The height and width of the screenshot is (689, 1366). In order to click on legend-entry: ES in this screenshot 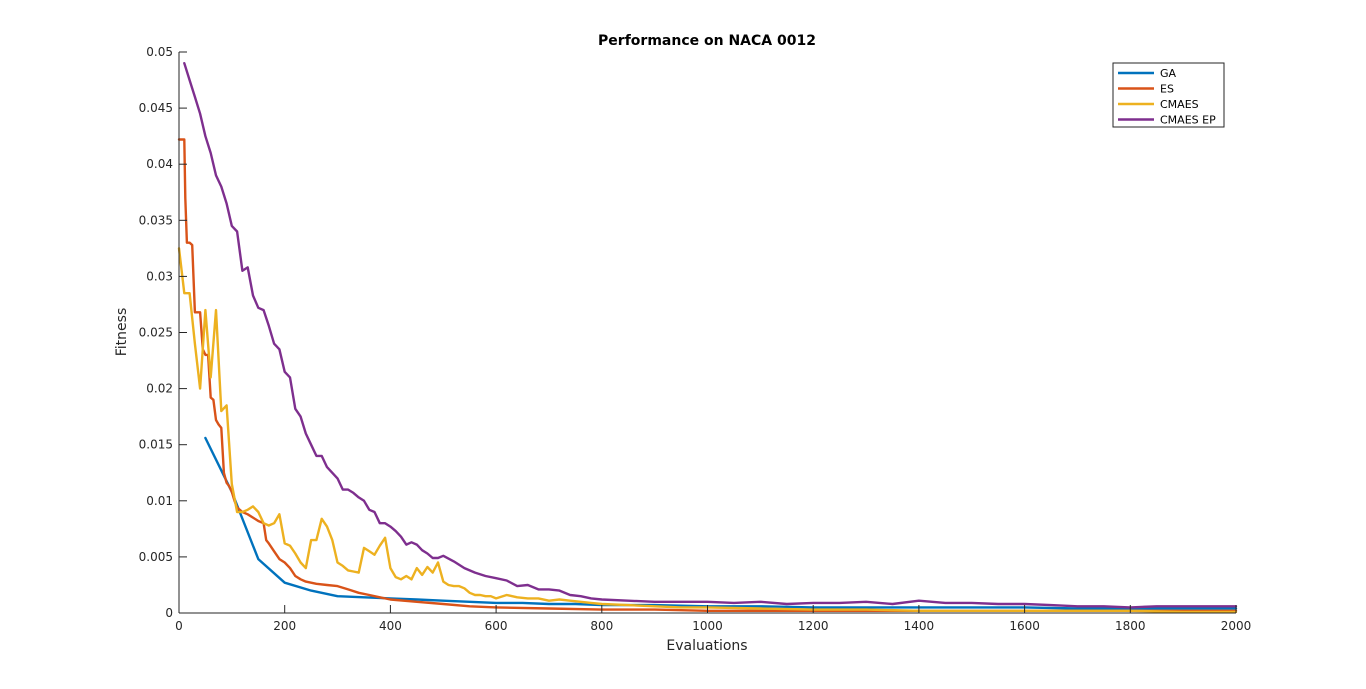, I will do `click(1167, 89)`.